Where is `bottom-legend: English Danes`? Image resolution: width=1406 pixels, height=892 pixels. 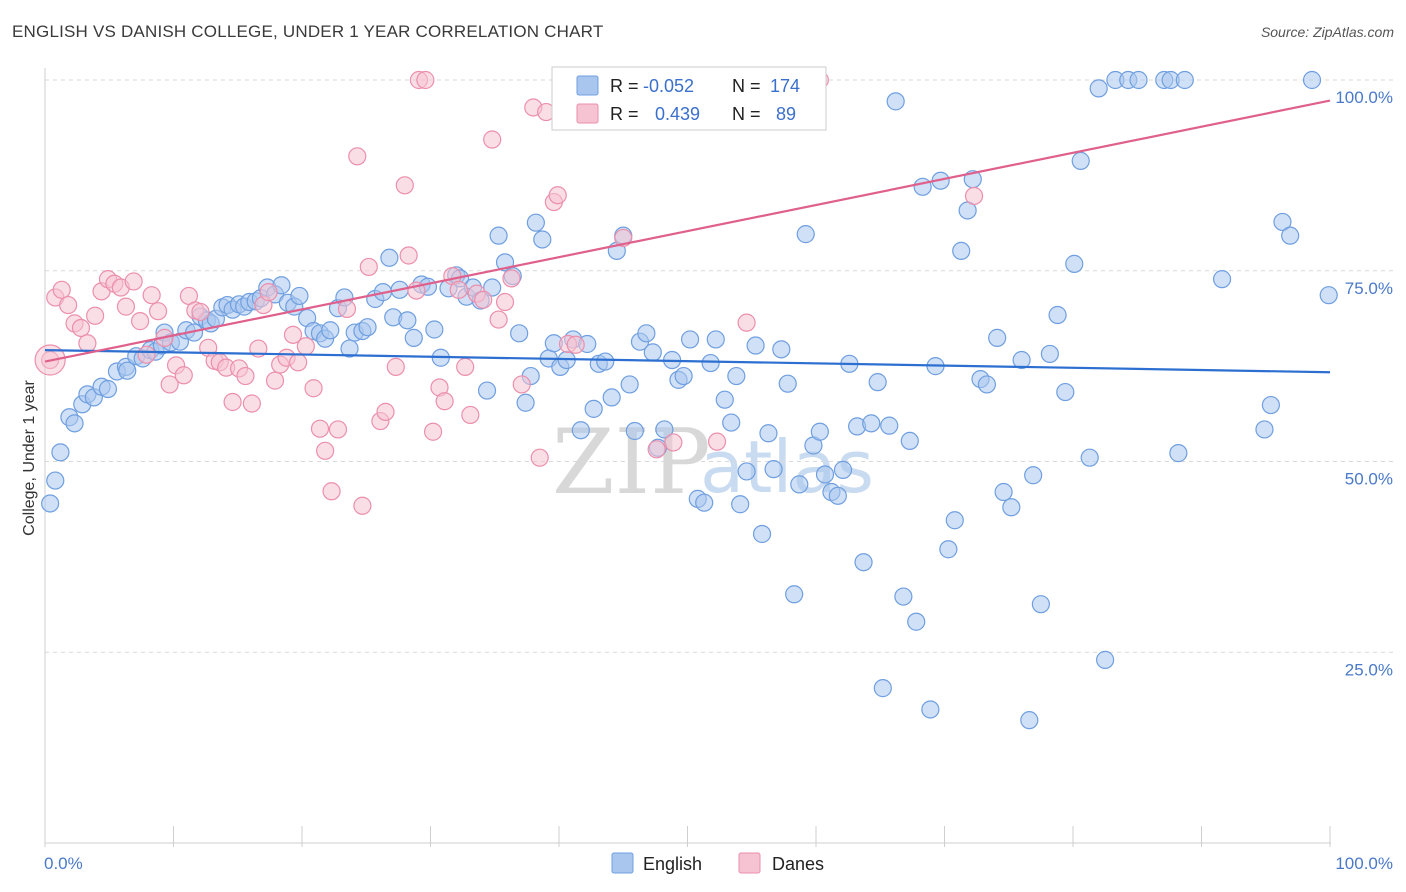 bottom-legend: English Danes is located at coordinates (717, 863).